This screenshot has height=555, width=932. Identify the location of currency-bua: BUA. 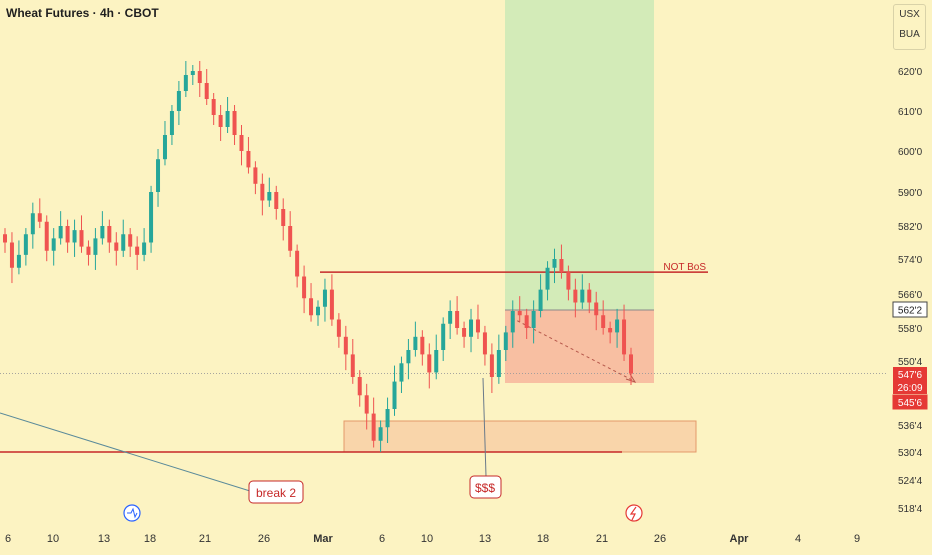
(909, 34).